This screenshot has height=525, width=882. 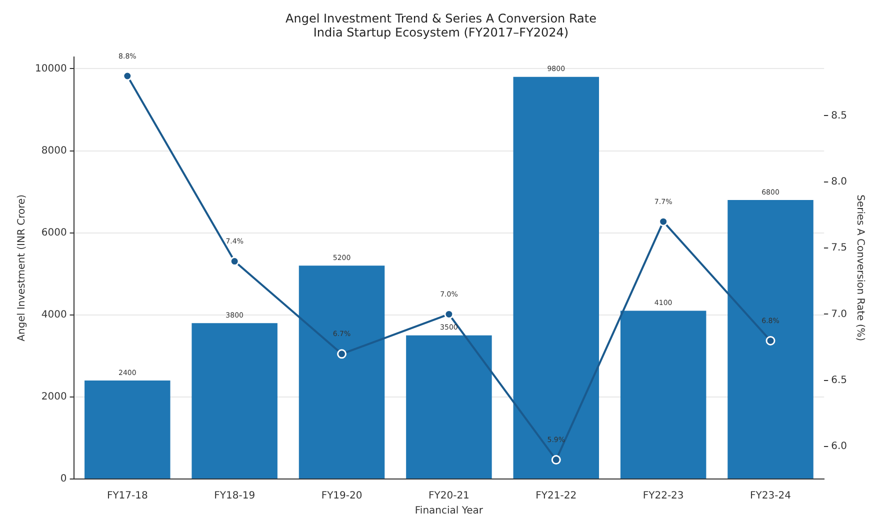 I want to click on y2-tick-label: 7.0, so click(x=839, y=314).